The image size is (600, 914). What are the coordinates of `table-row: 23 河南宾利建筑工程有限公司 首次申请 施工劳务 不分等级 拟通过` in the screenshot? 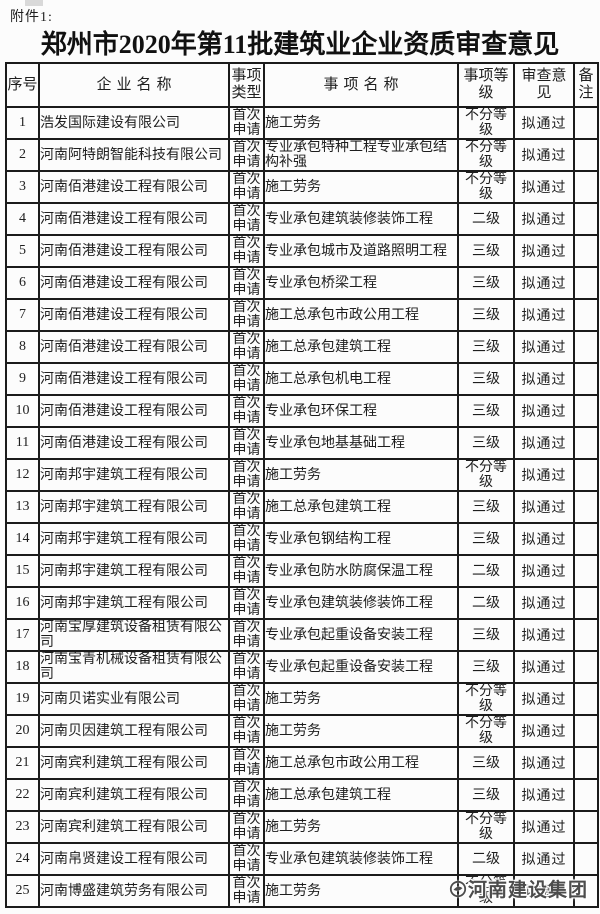 It's located at (302, 827).